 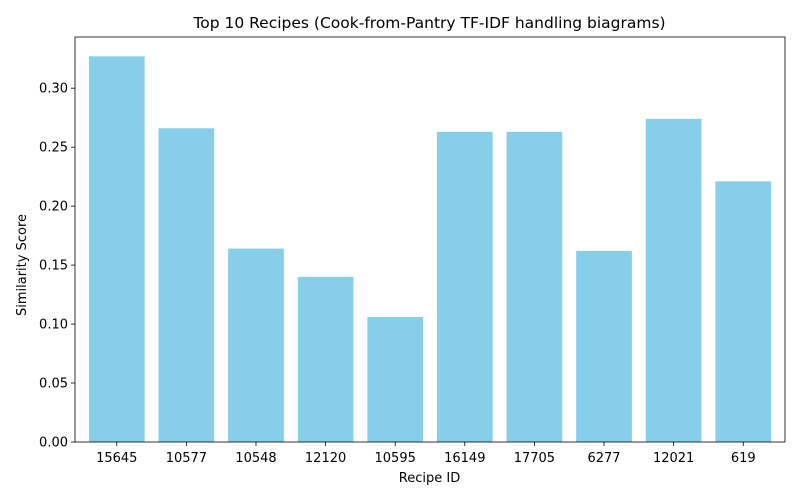 What do you see at coordinates (395, 458) in the screenshot?
I see `x-tick-label: 10595` at bounding box center [395, 458].